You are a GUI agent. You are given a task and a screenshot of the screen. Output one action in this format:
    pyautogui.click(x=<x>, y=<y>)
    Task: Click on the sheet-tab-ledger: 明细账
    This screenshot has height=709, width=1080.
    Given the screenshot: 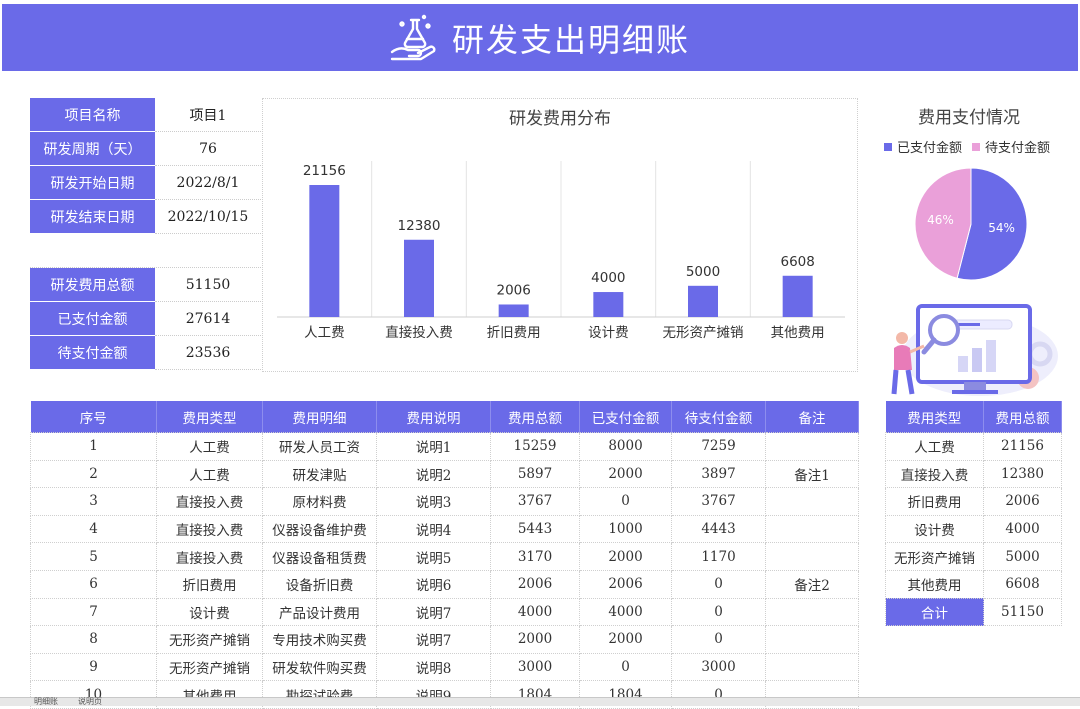 What is the action you would take?
    pyautogui.click(x=46, y=701)
    